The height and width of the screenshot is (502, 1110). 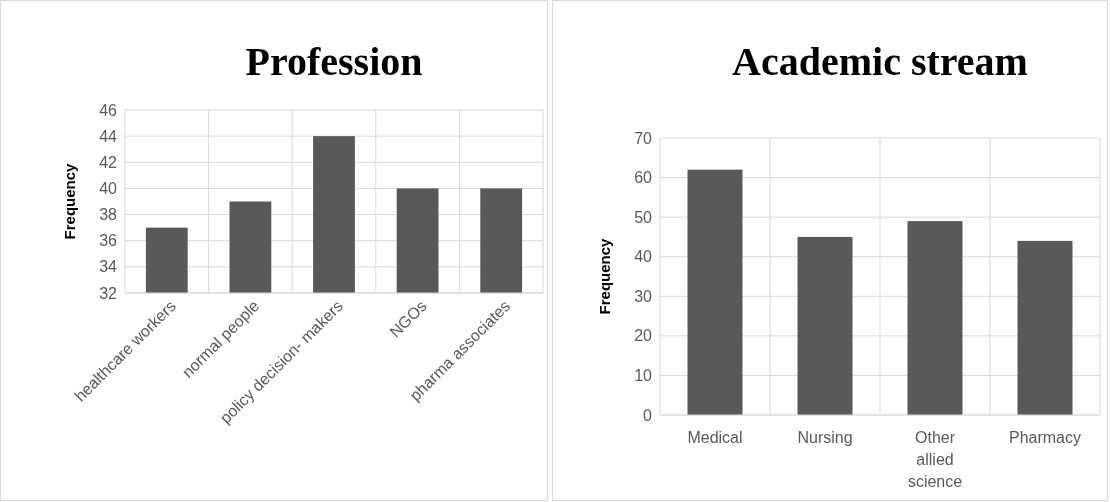 I want to click on y-tick-label: 60, so click(x=643, y=178).